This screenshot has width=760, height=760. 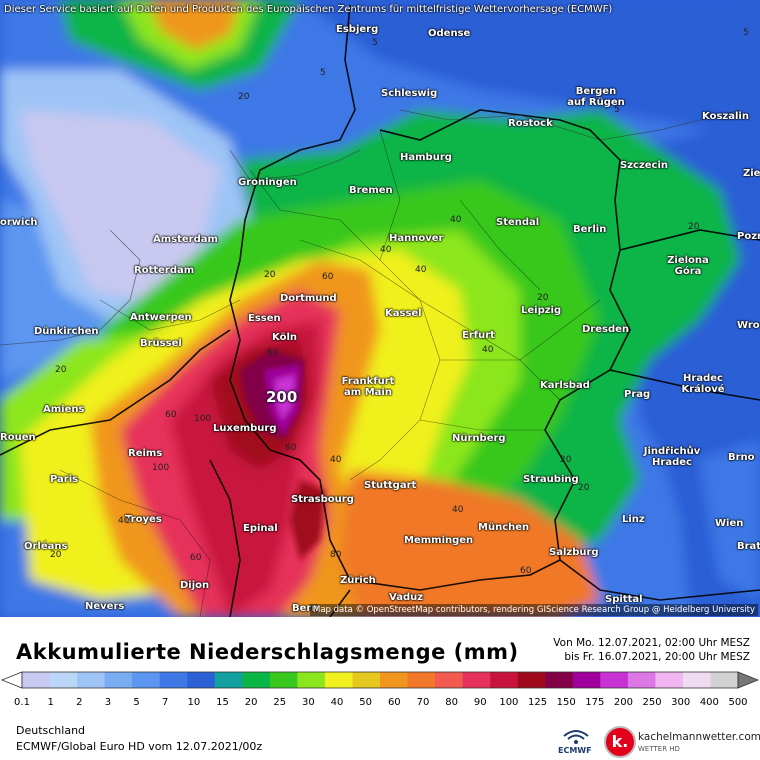 I want to click on city-label: Luxemburg, so click(x=245, y=428).